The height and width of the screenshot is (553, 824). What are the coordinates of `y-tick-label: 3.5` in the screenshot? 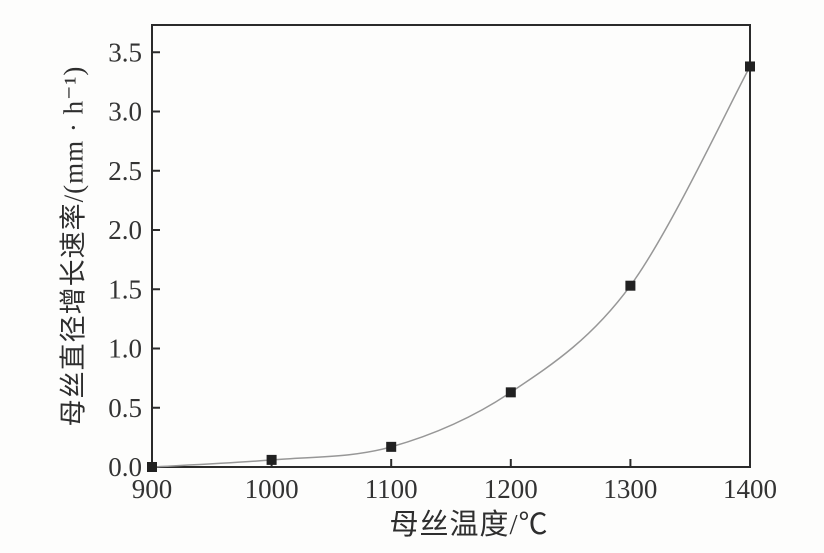 It's located at (125, 52).